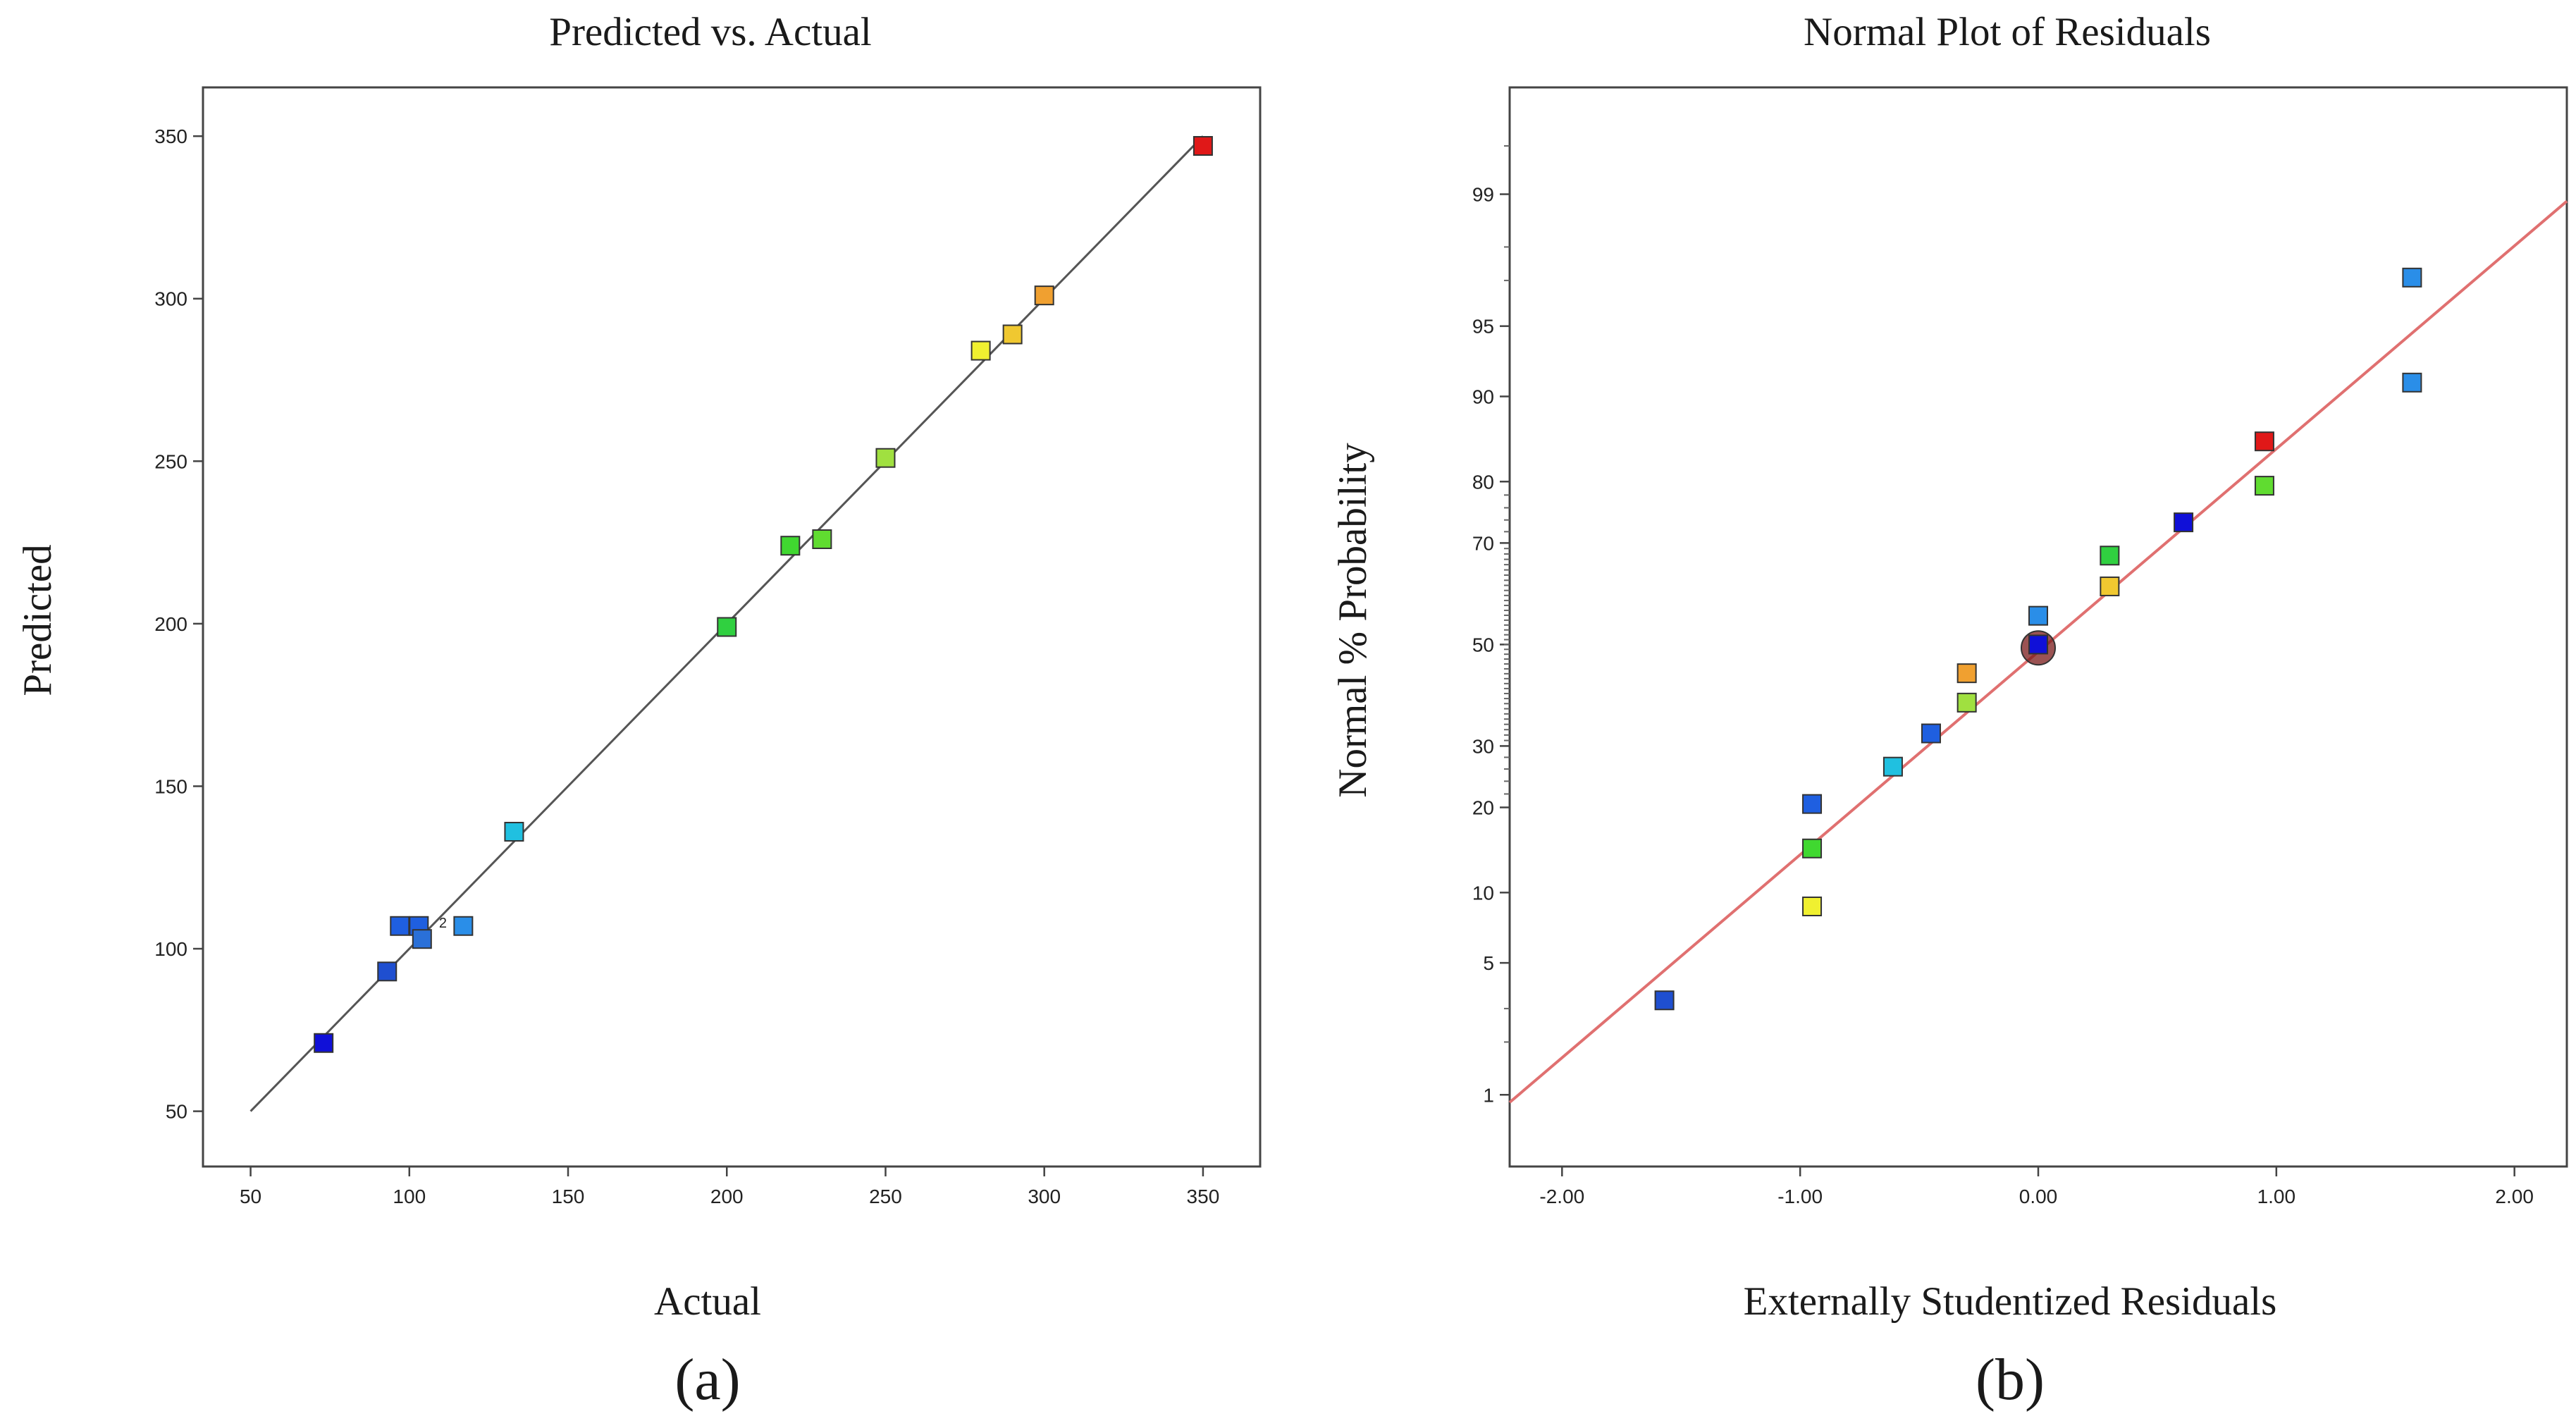  I want to click on chart-a-ylabel: Predicted, so click(38, 620).